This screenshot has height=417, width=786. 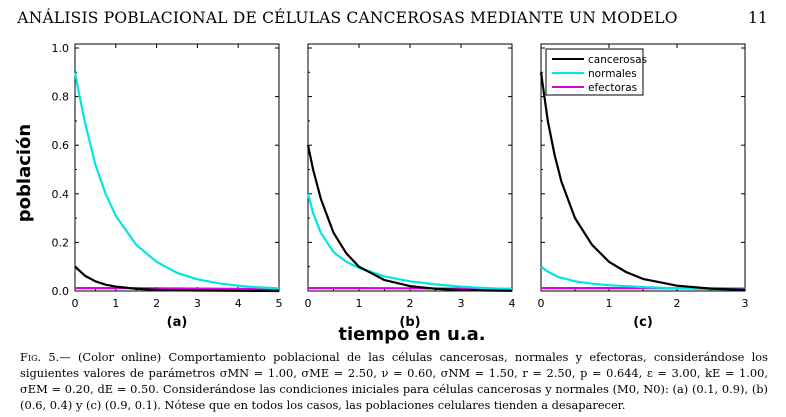 I want to click on y-tick-label: 0.8, so click(x=61, y=97).